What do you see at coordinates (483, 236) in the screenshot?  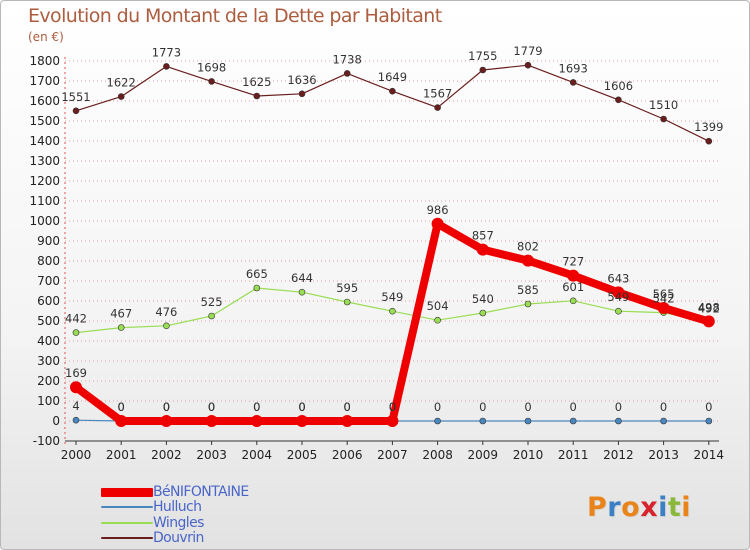 I see `data-label-benifontaine: 857` at bounding box center [483, 236].